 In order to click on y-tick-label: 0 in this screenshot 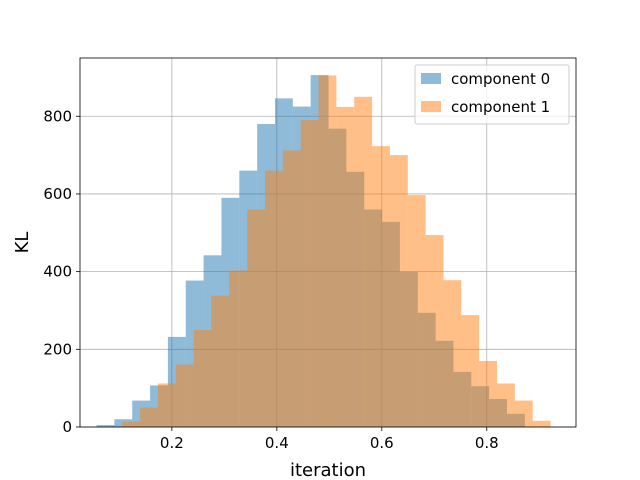, I will do `click(67, 427)`.